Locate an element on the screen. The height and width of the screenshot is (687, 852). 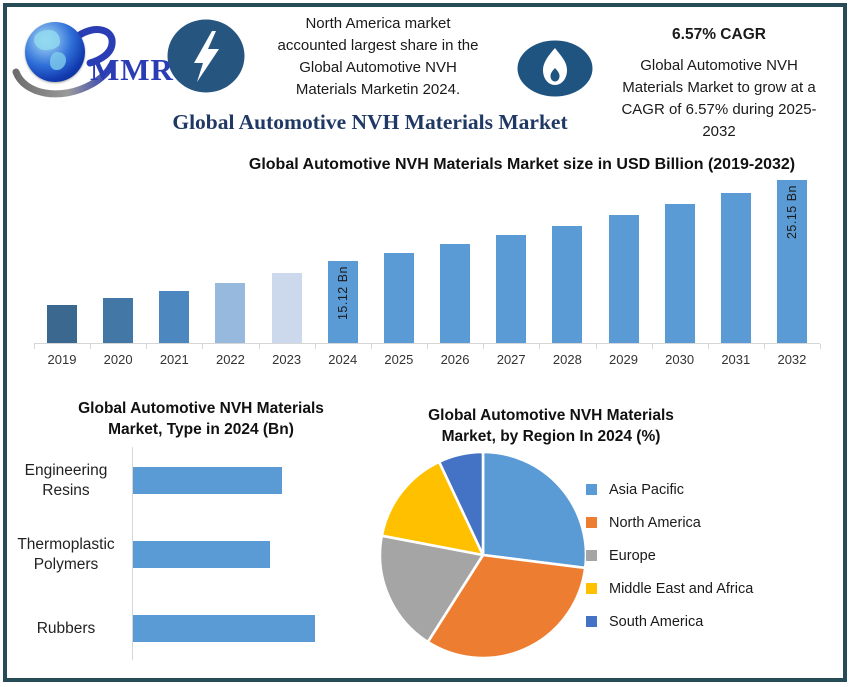
legend-item-europe: Europe is located at coordinates (711, 555).